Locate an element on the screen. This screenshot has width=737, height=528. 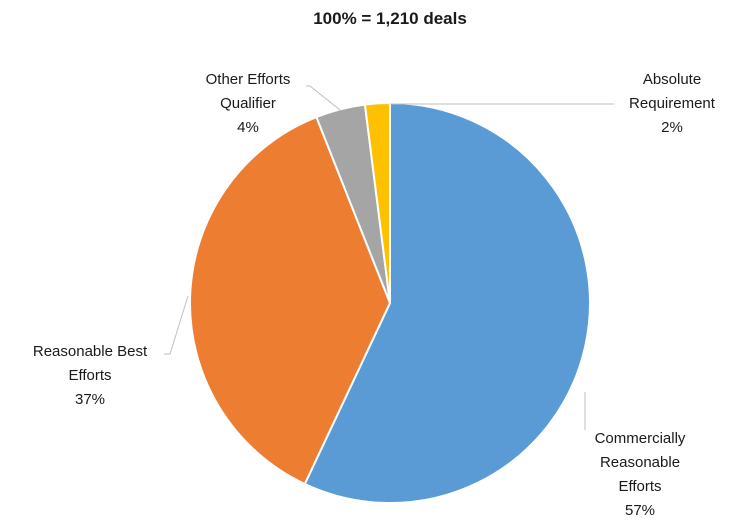
slice-label-other-efforts: Other Efforts Qualifier 4% is located at coordinates (248, 103).